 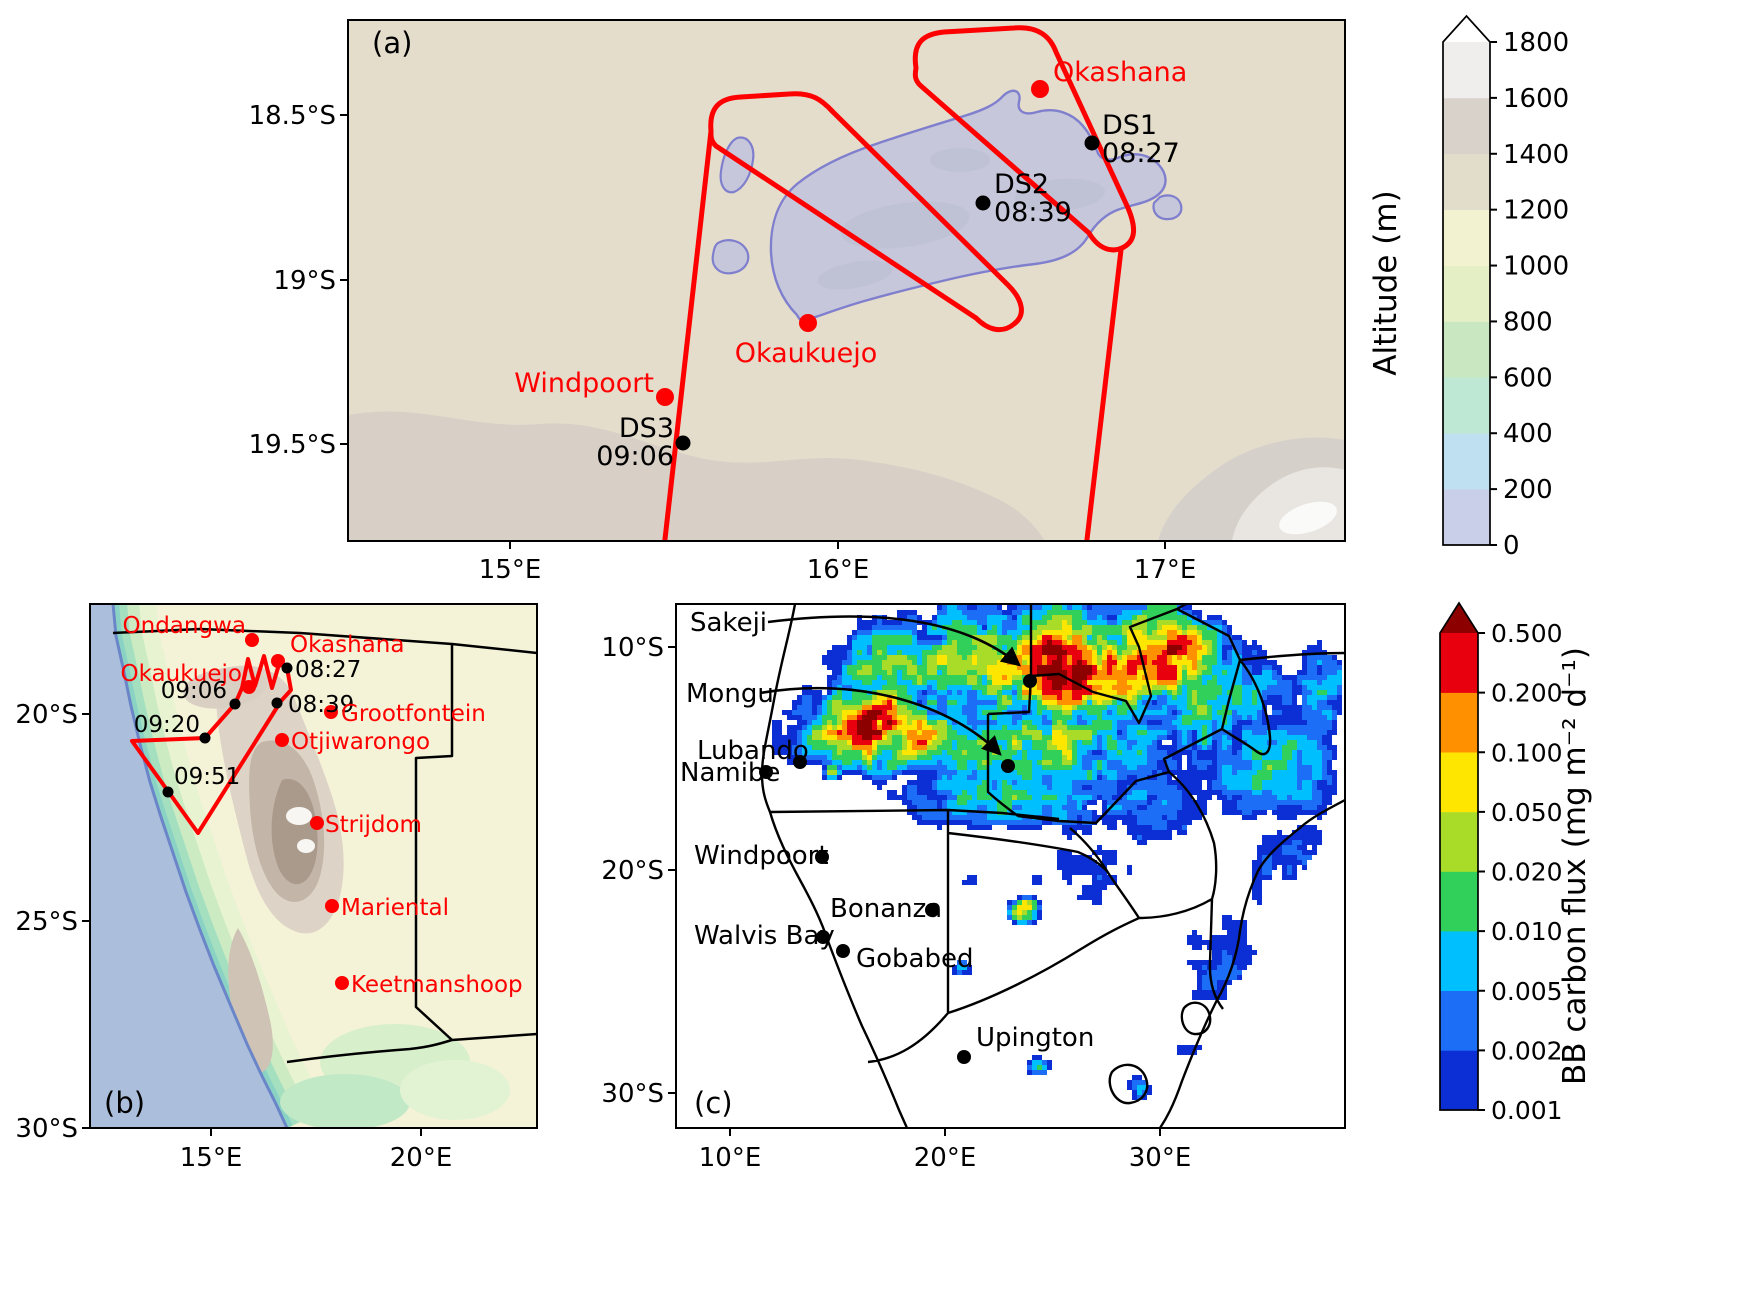 I want to click on label-time-0827: 08:27, so click(x=328, y=670).